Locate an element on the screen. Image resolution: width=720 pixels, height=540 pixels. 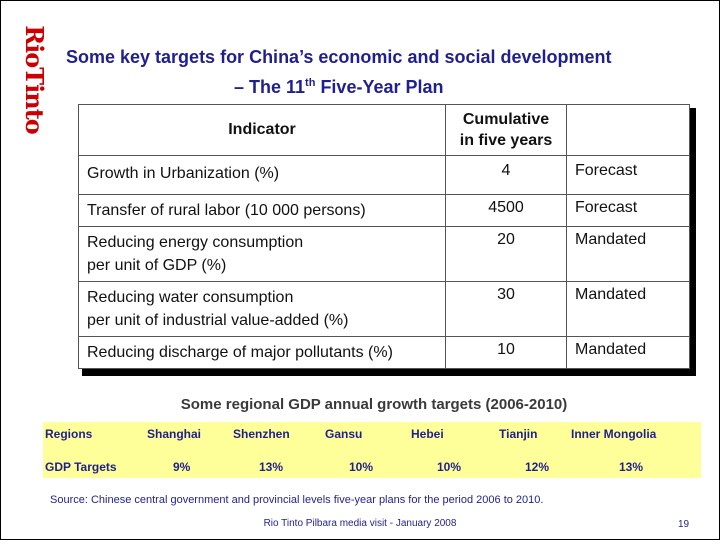
title-line-2-prefix: – The 11 is located at coordinates (270, 87).